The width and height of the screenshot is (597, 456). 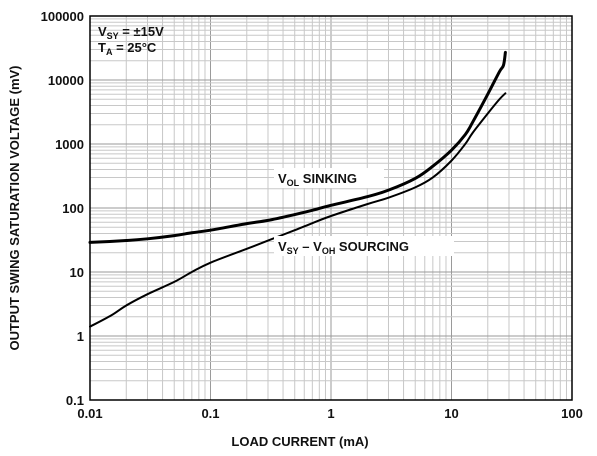 I want to click on sinking-label: VOL SINKING, so click(x=329, y=178).